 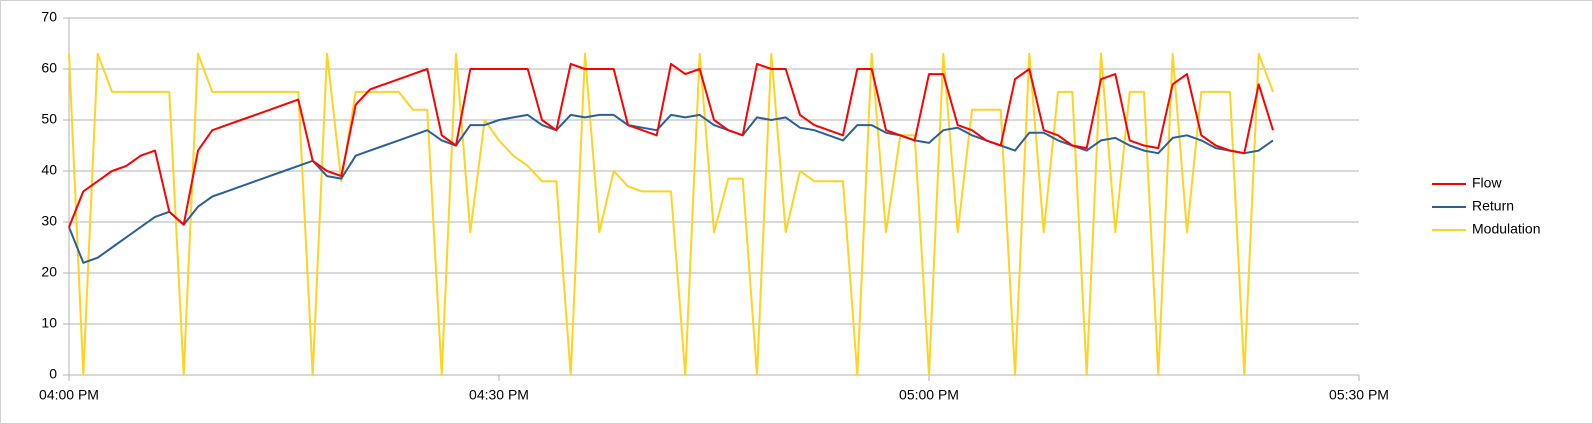 I want to click on y-tick-label: 20, so click(x=49, y=272).